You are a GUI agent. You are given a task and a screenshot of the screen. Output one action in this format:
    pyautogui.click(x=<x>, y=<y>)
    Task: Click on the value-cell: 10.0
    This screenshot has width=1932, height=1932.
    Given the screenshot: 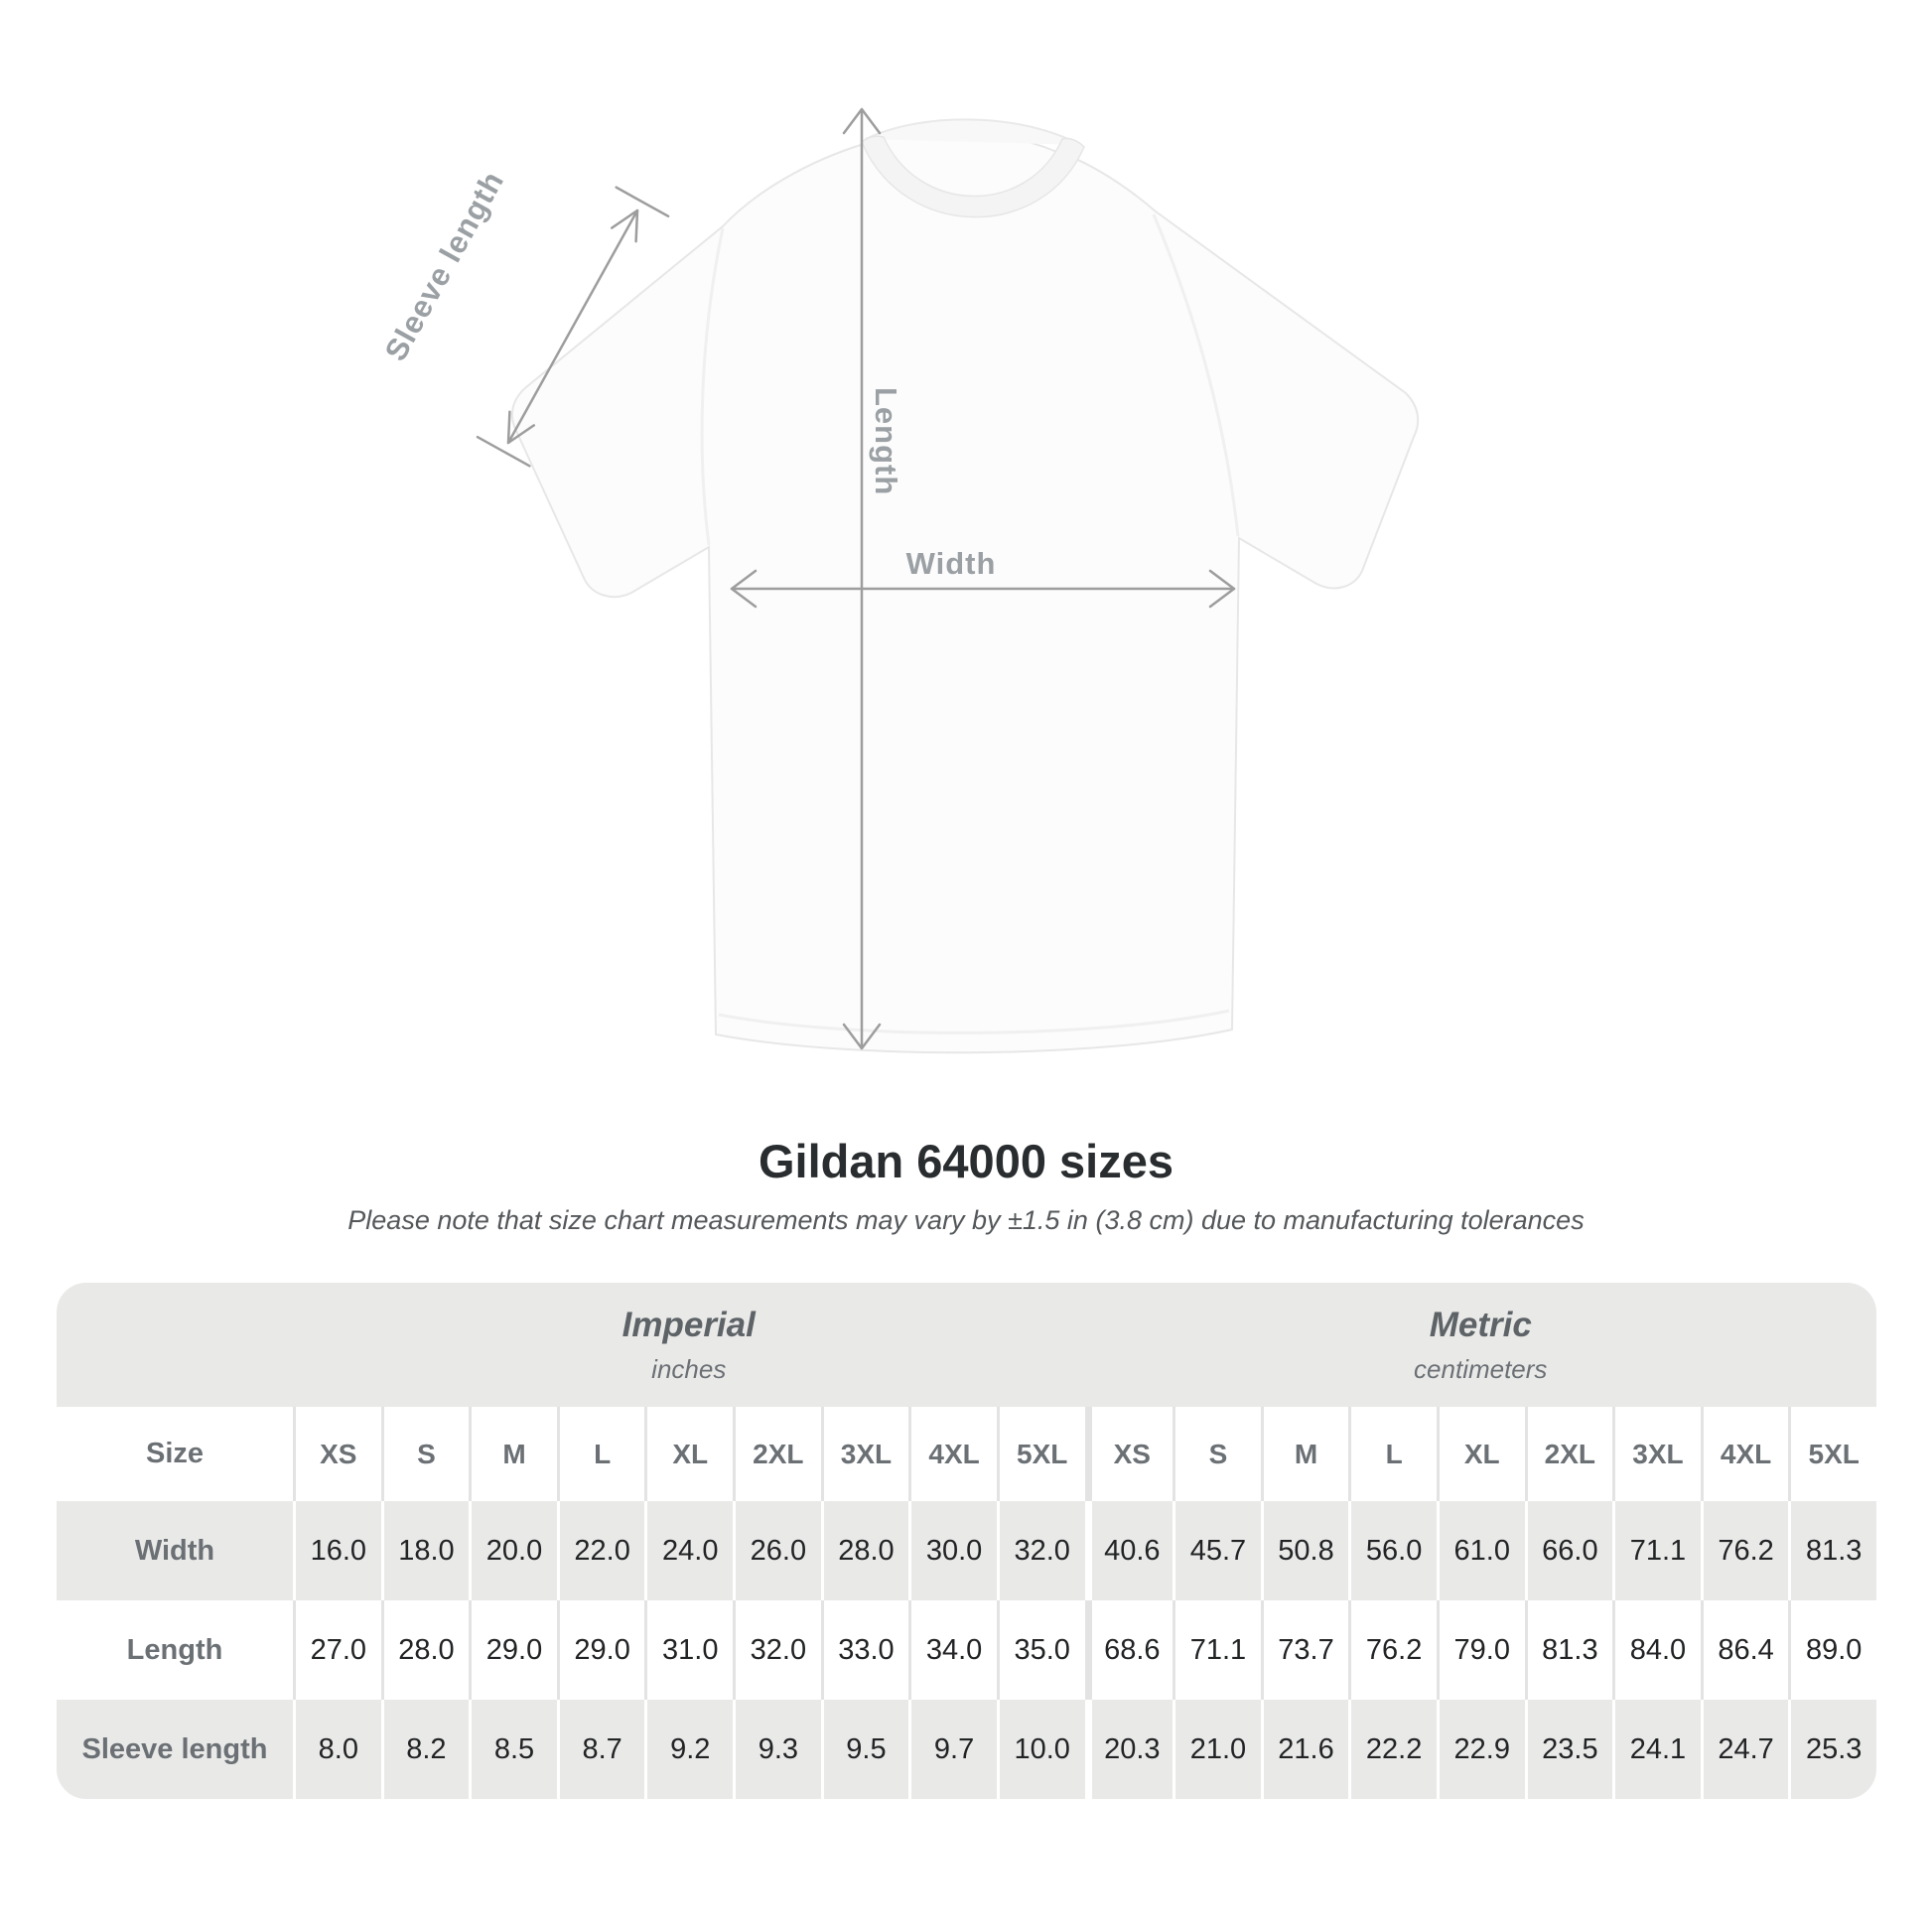 What is the action you would take?
    pyautogui.click(x=1040, y=1749)
    